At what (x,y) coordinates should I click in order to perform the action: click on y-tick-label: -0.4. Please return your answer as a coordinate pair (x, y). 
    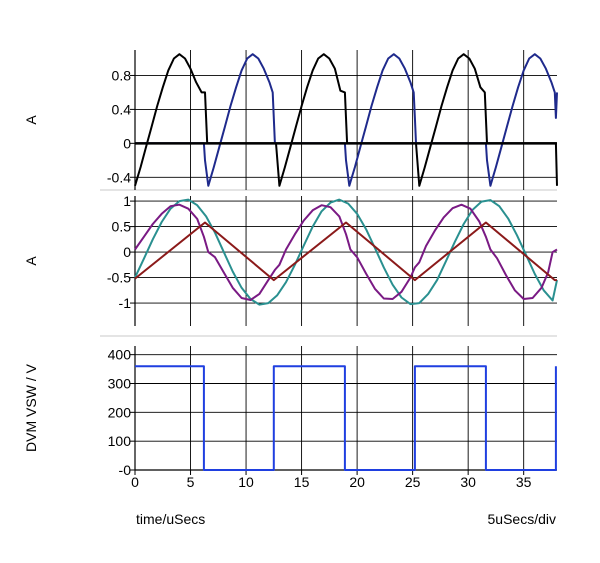
    Looking at the image, I should click on (119, 177).